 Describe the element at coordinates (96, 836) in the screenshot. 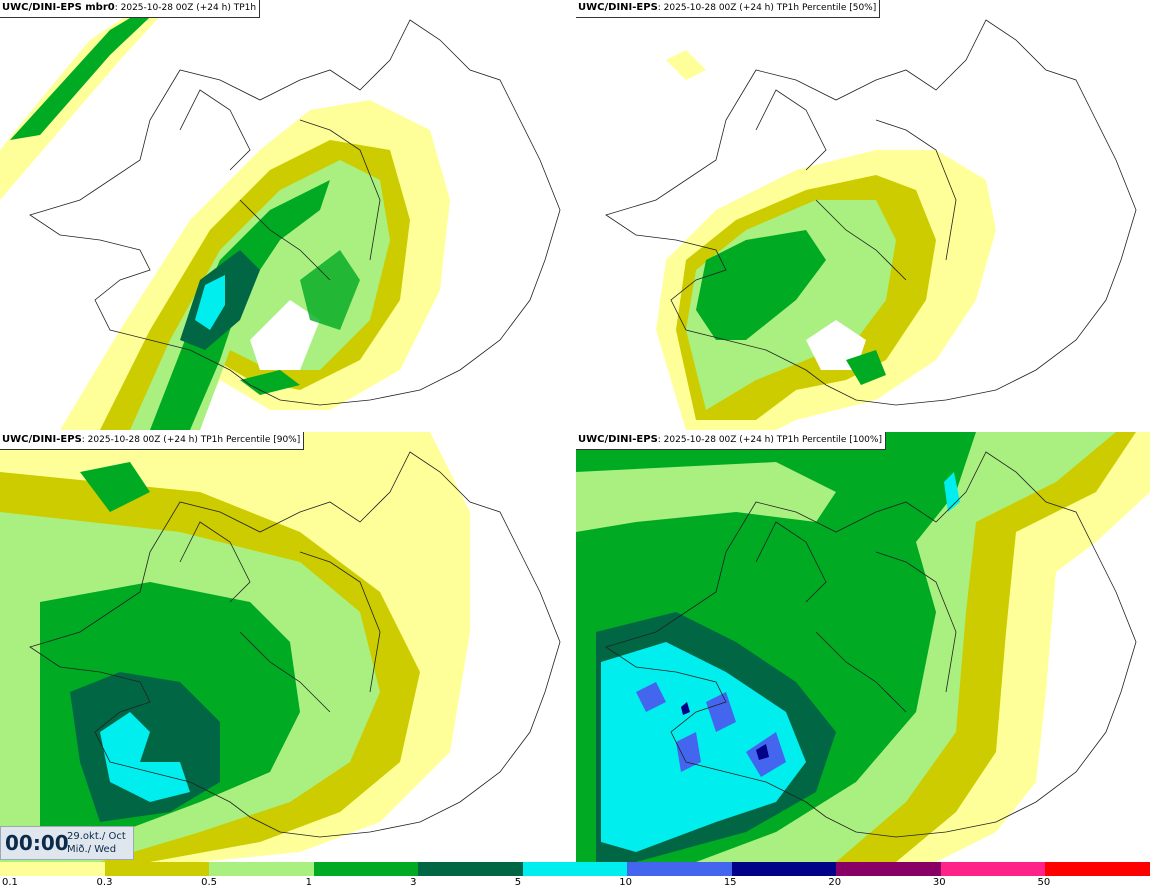

I see `valid-date-line1: 29.okt./ Oct` at that location.